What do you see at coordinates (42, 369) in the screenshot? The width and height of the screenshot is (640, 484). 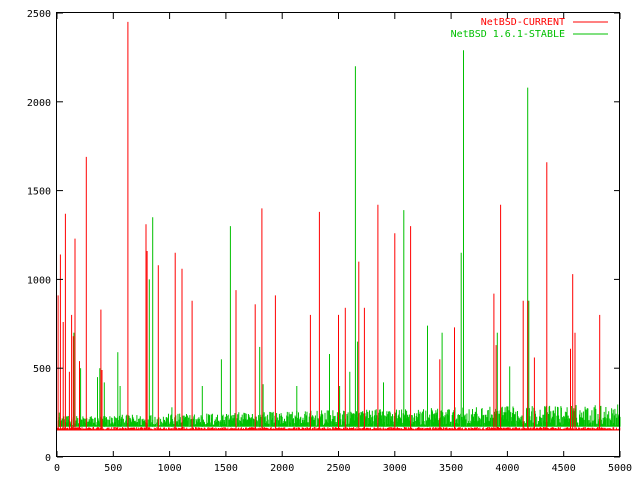 I see `y-tick-label: 500` at bounding box center [42, 369].